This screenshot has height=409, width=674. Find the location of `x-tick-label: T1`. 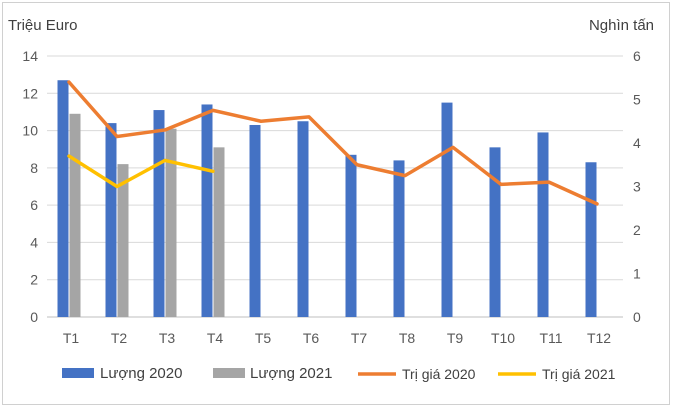

x-tick-label: T1 is located at coordinates (71, 338).